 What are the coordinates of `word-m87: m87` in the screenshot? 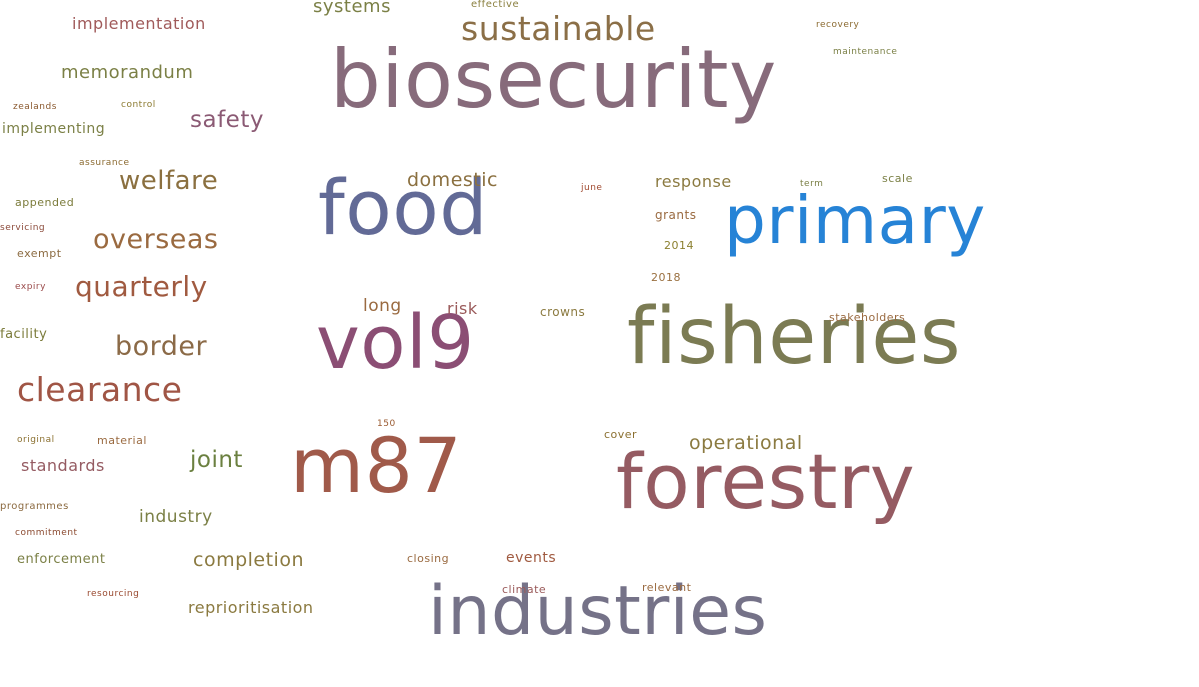 It's located at (376, 465).